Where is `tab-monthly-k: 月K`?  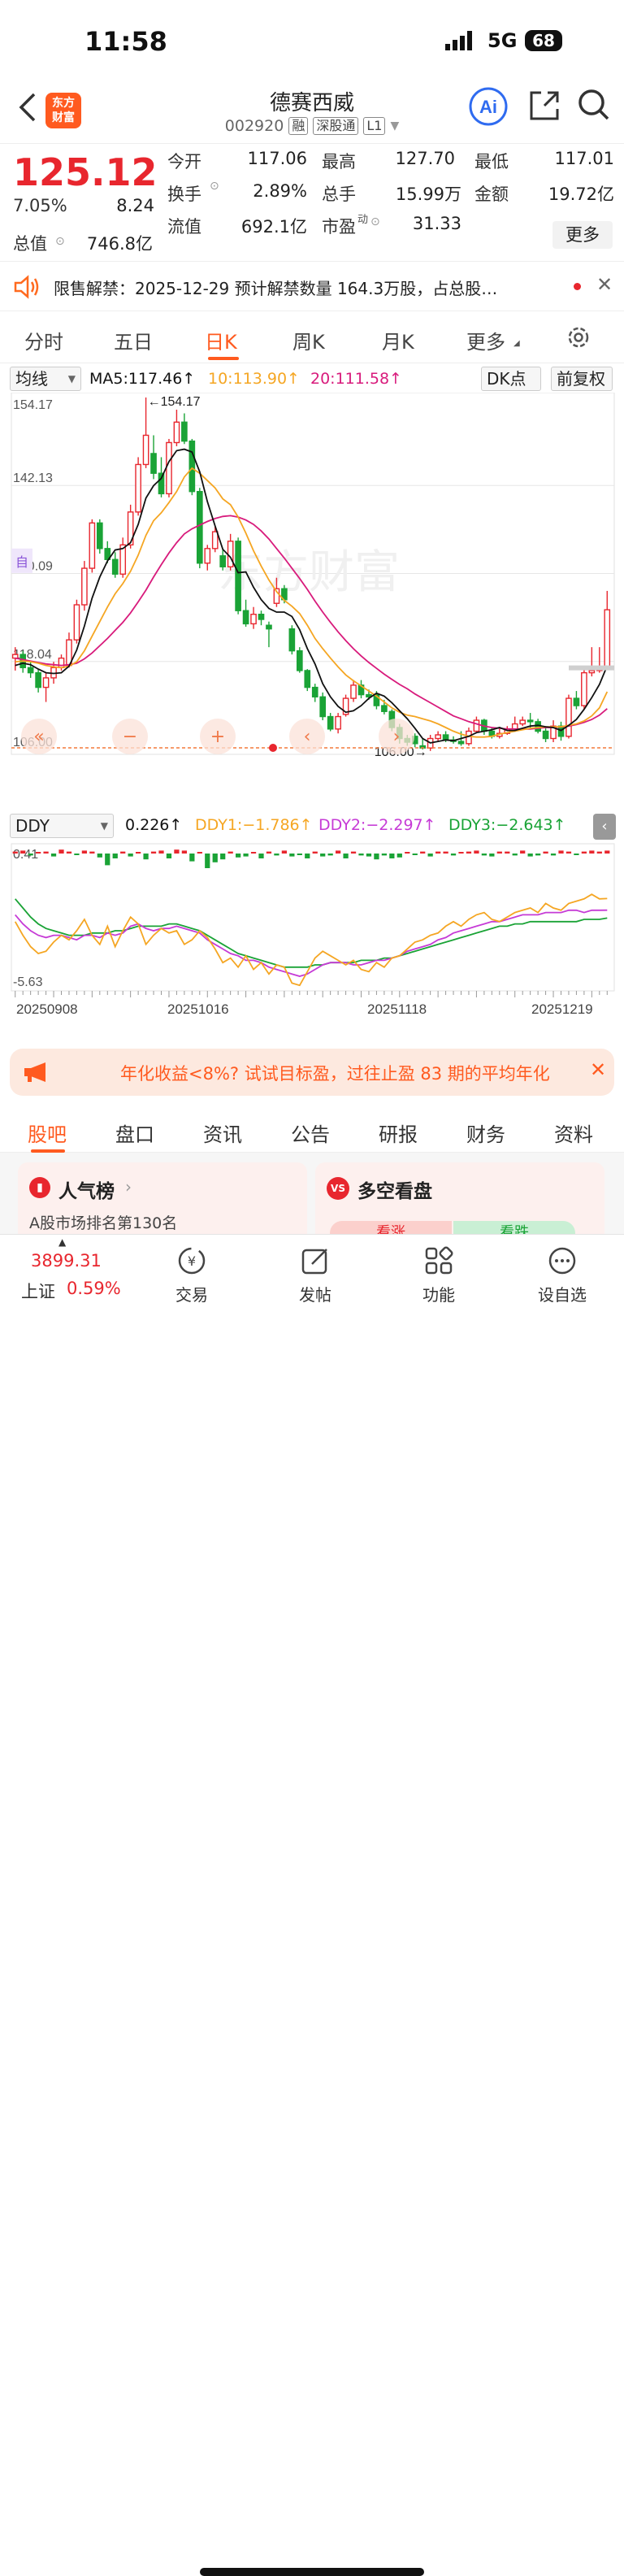 tab-monthly-k: 月K is located at coordinates (398, 342).